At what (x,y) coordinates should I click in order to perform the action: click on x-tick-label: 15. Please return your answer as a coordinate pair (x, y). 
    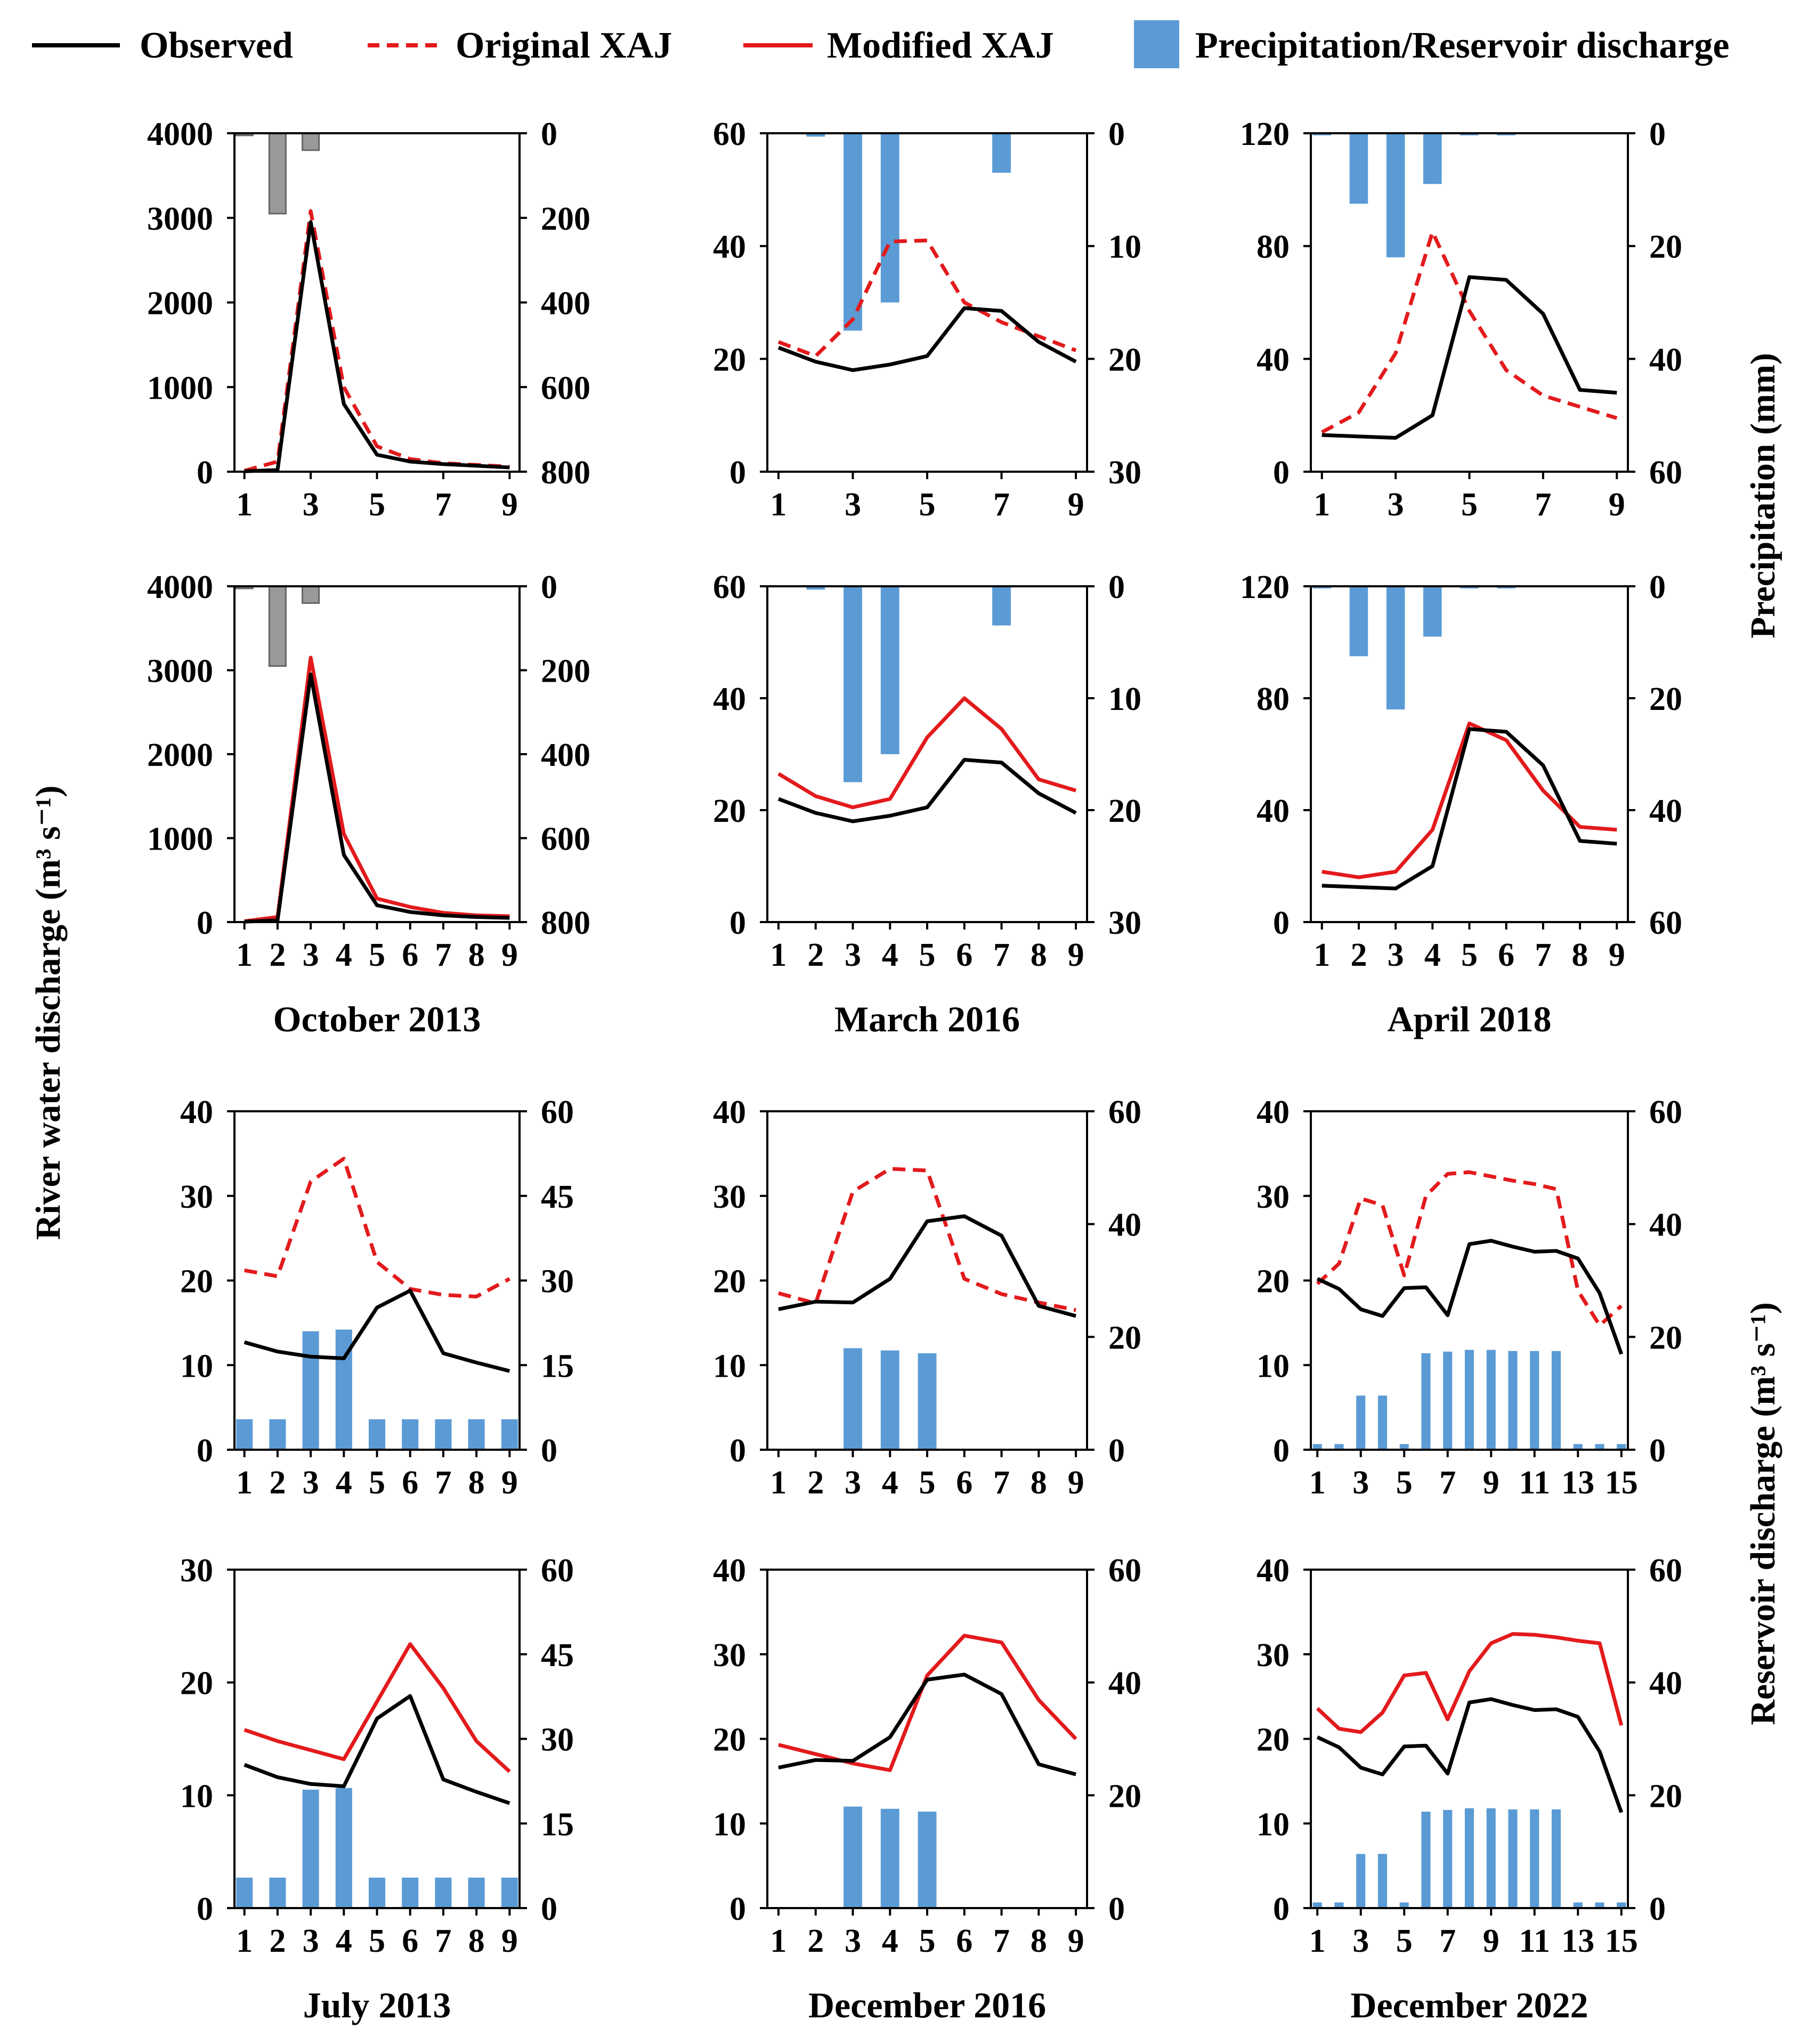
    Looking at the image, I should click on (1621, 1941).